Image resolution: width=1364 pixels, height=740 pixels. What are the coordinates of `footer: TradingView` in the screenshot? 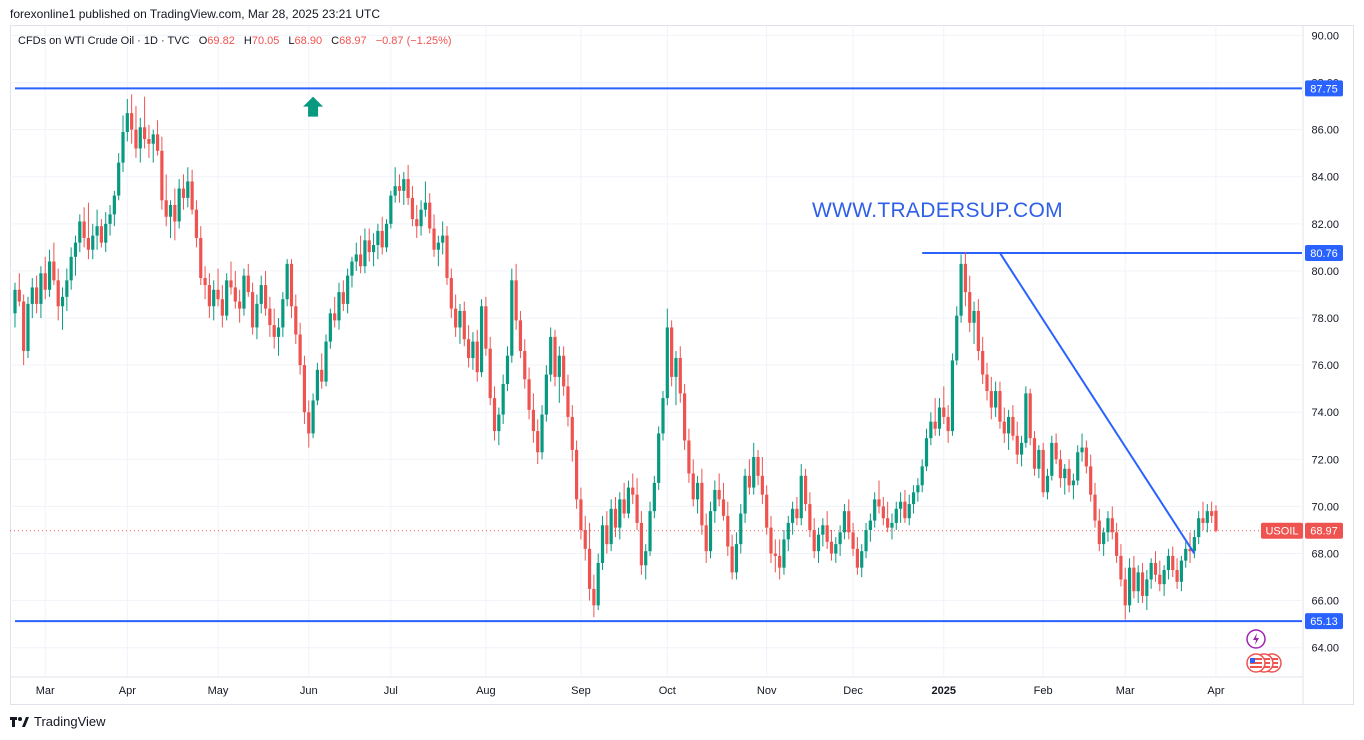 It's located at (58, 721).